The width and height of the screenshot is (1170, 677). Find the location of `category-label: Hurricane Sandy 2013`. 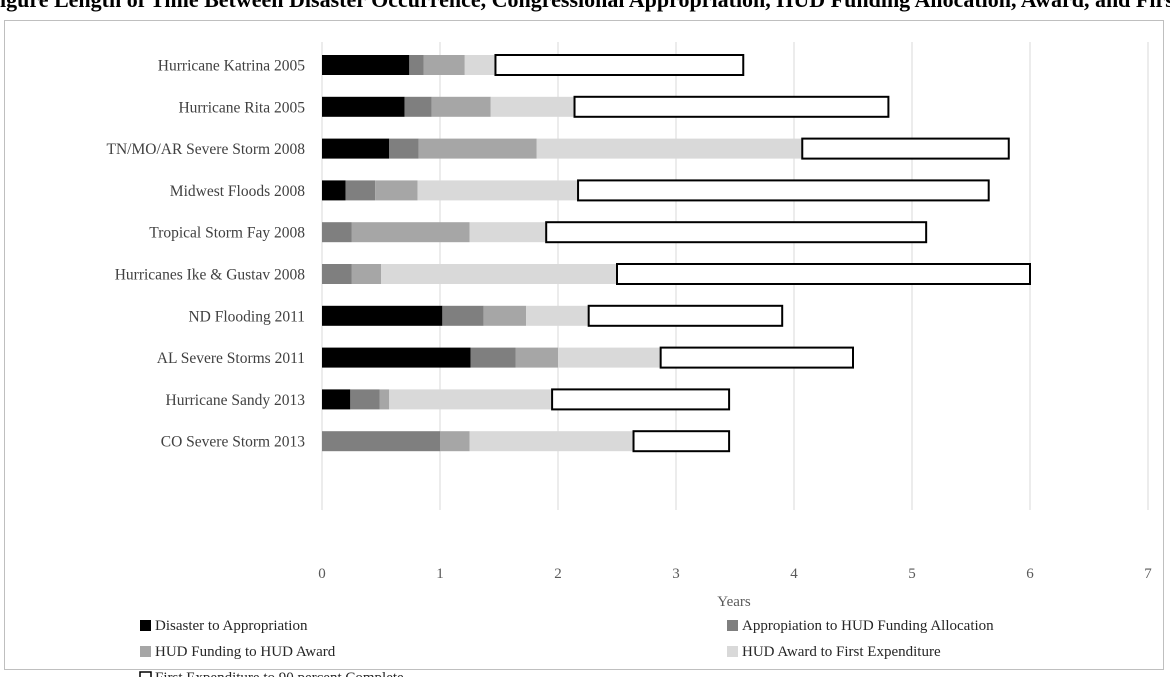

category-label: Hurricane Sandy 2013 is located at coordinates (236, 400).